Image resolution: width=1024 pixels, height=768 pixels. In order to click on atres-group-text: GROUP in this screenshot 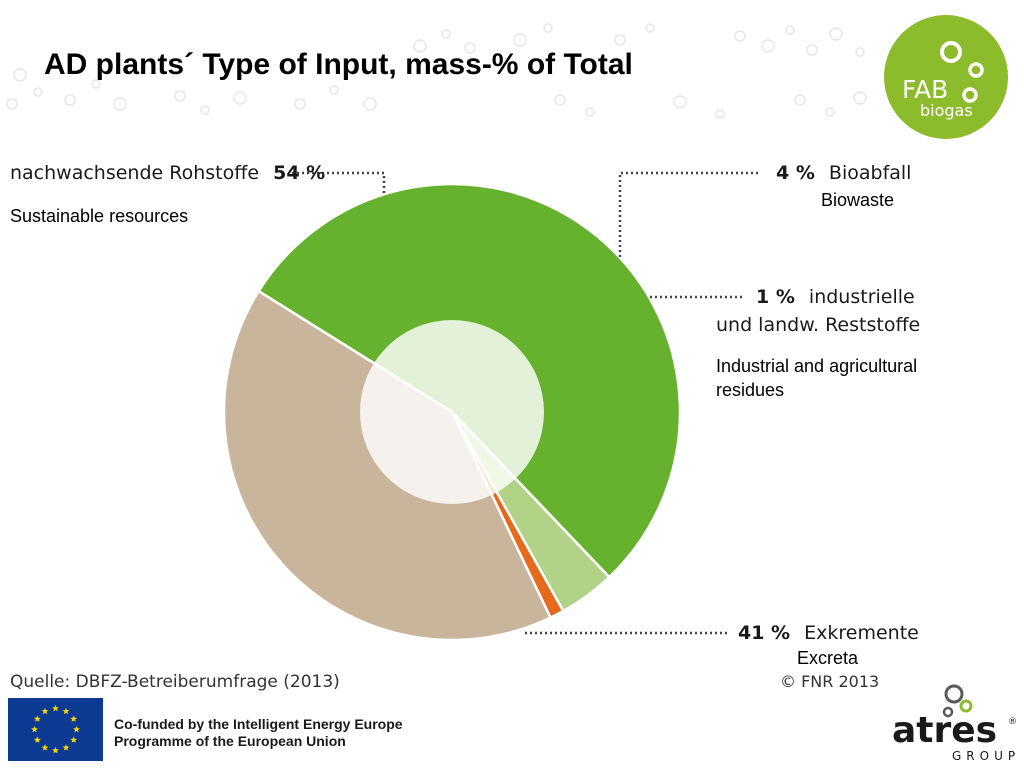, I will do `click(986, 756)`.